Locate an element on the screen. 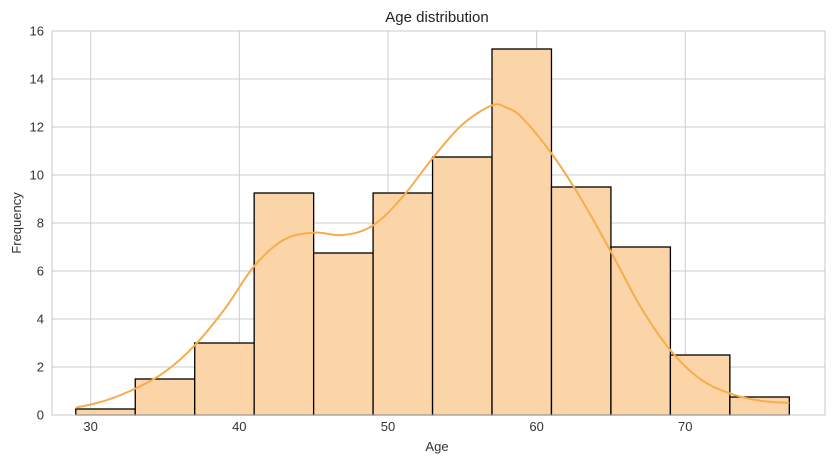 The image size is (834, 463). y-axis-label: Frequency is located at coordinates (16, 223).